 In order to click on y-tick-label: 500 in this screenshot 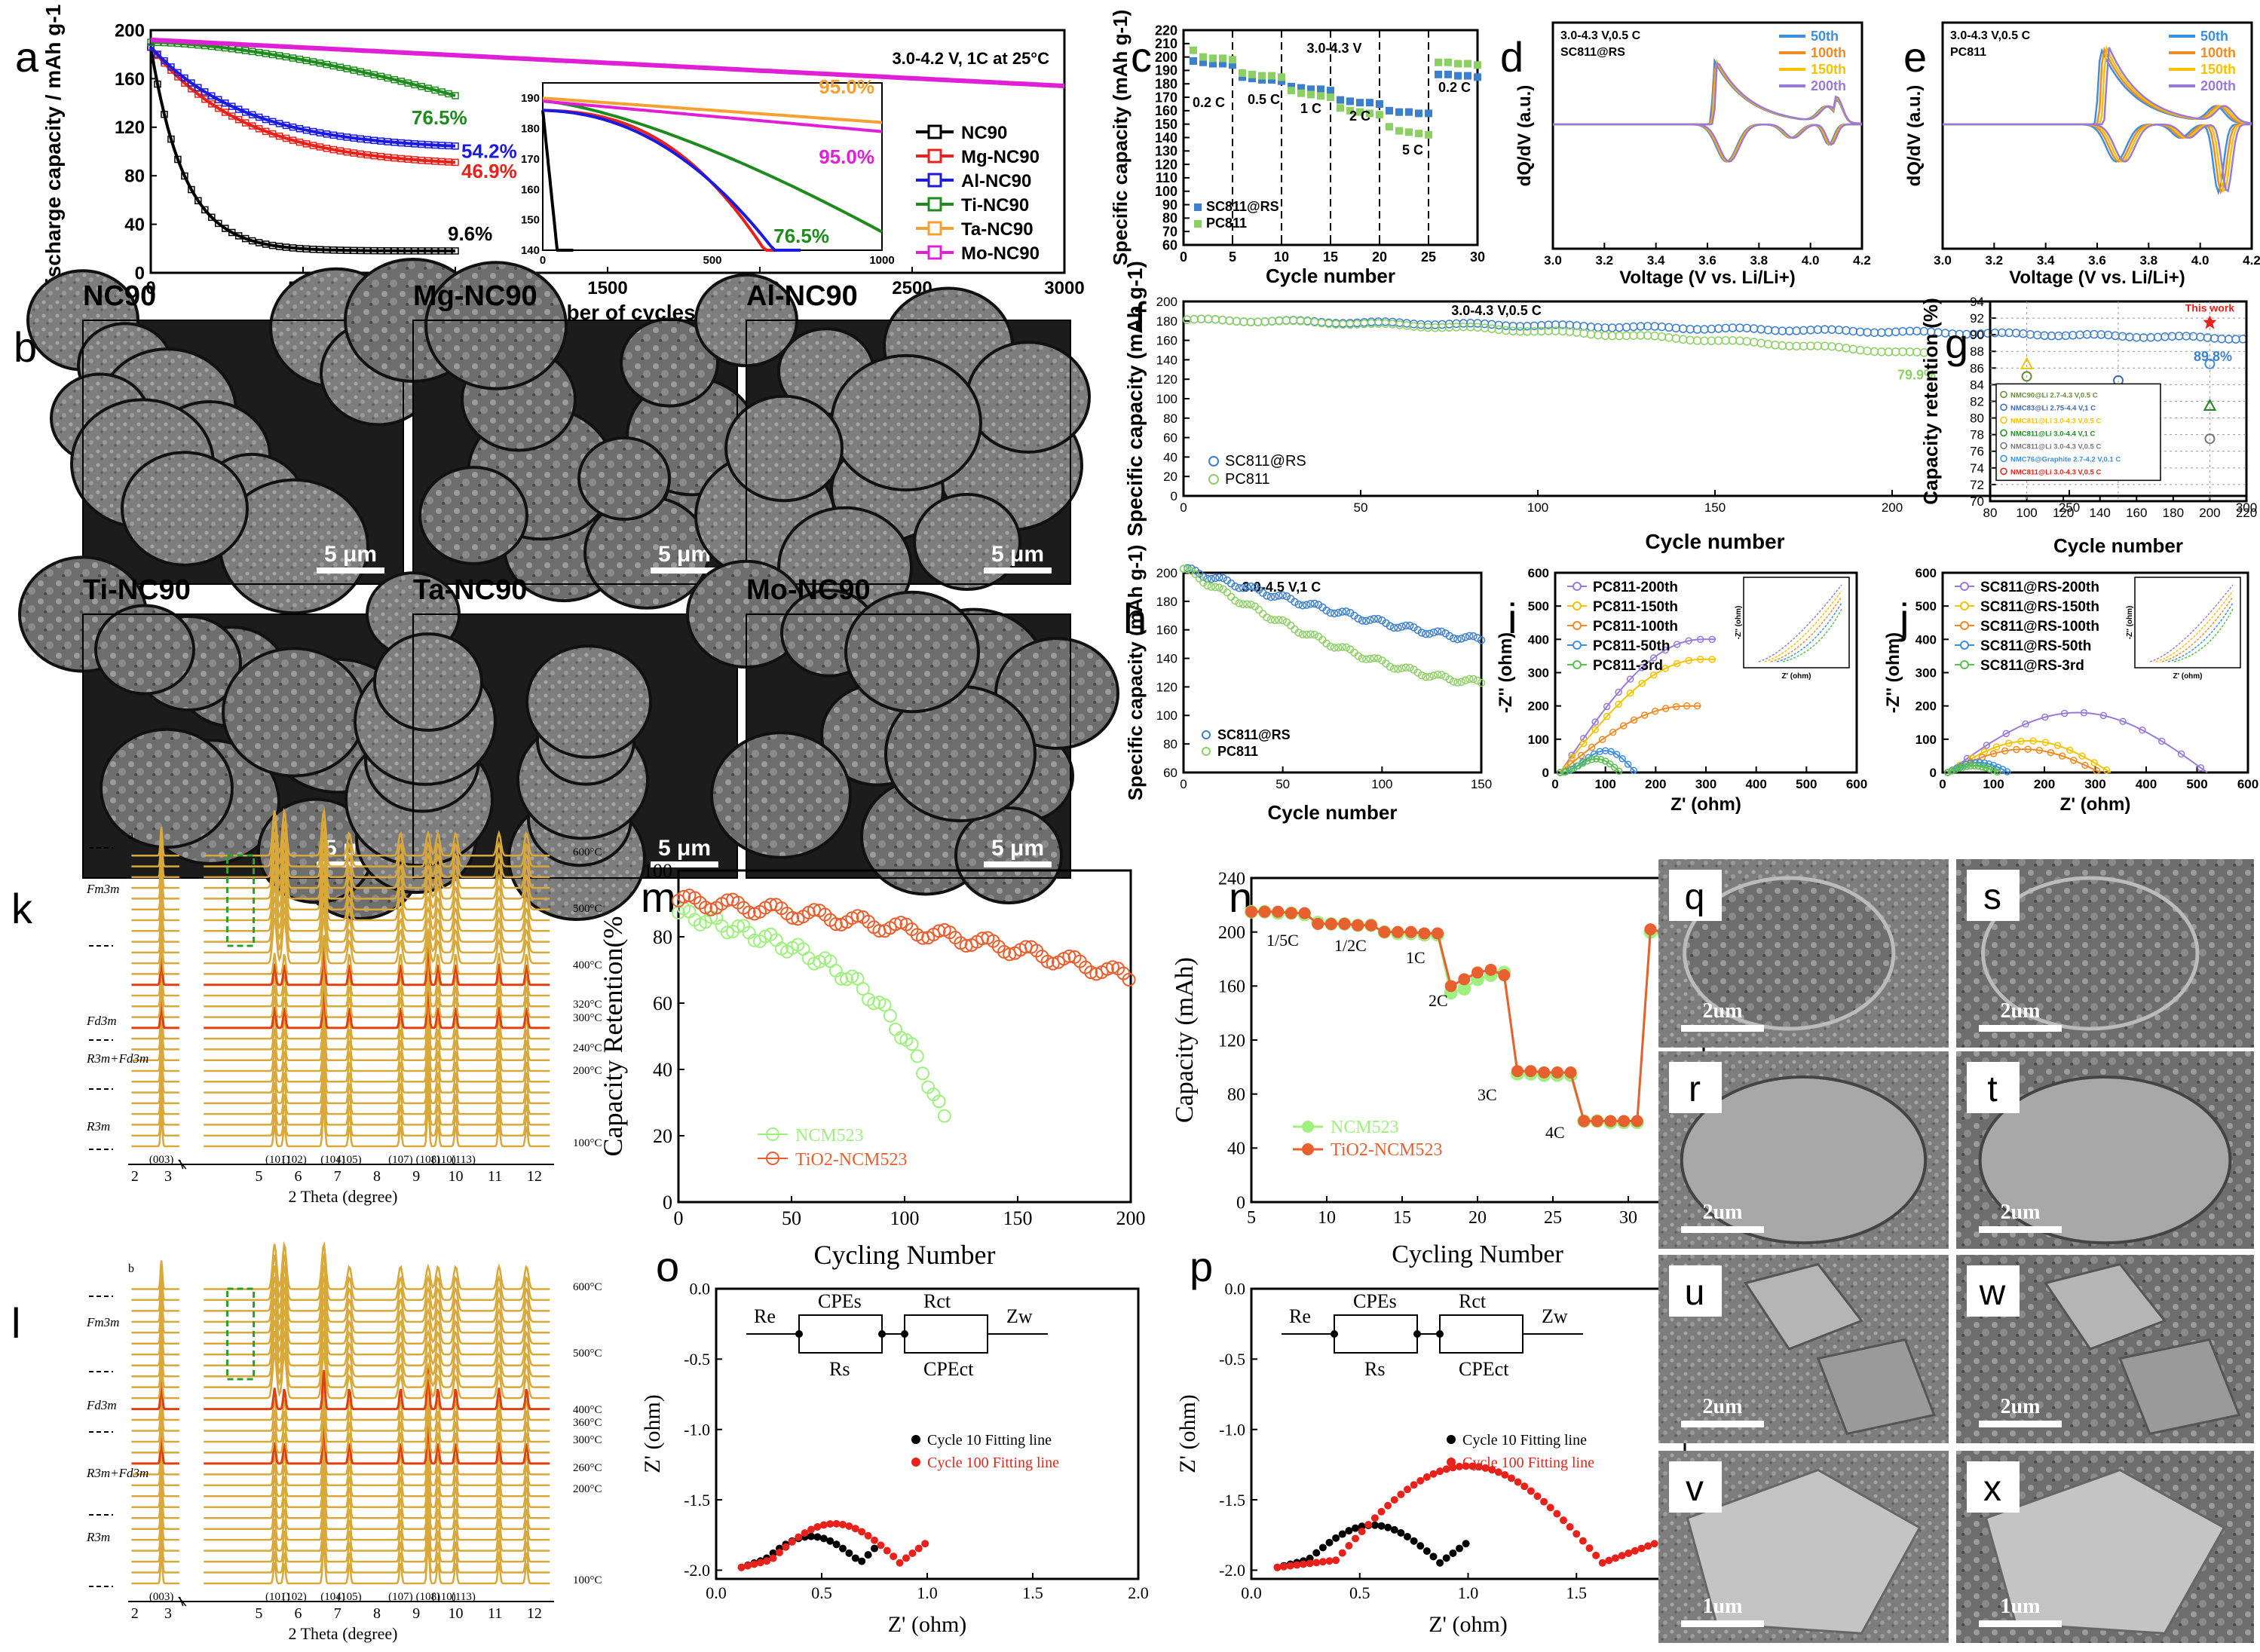, I will do `click(1538, 606)`.